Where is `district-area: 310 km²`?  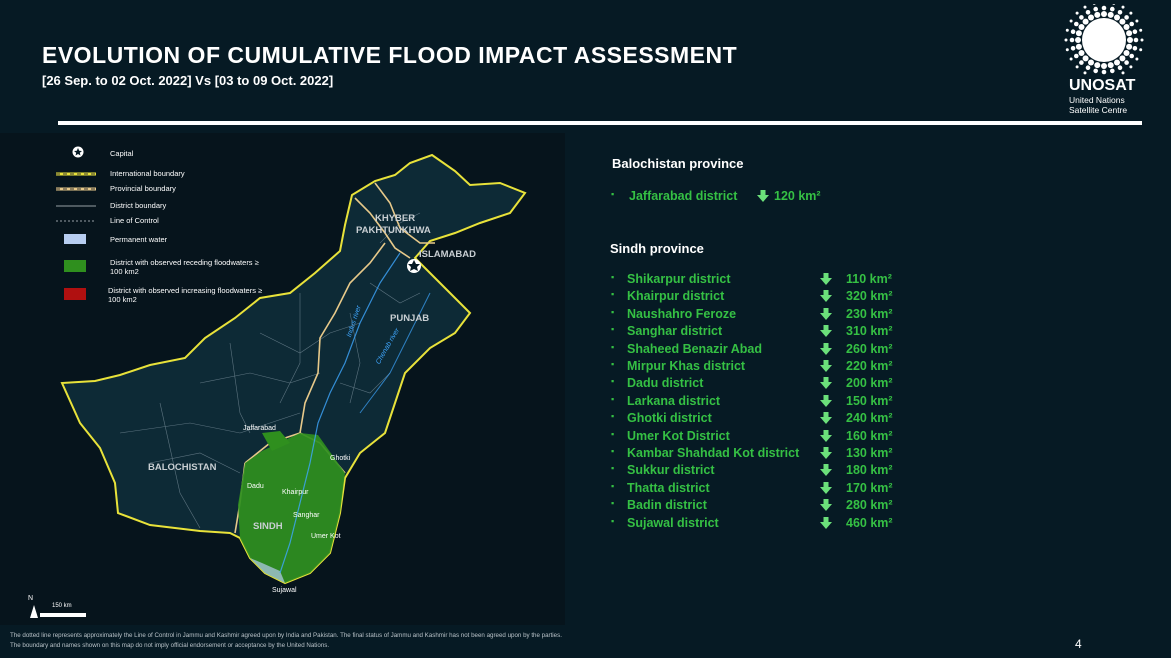 district-area: 310 km² is located at coordinates (869, 331).